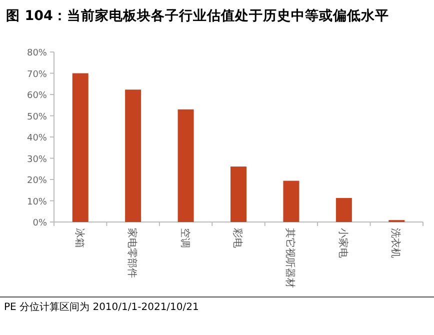  I want to click on y-tick-label: 80%, so click(37, 53).